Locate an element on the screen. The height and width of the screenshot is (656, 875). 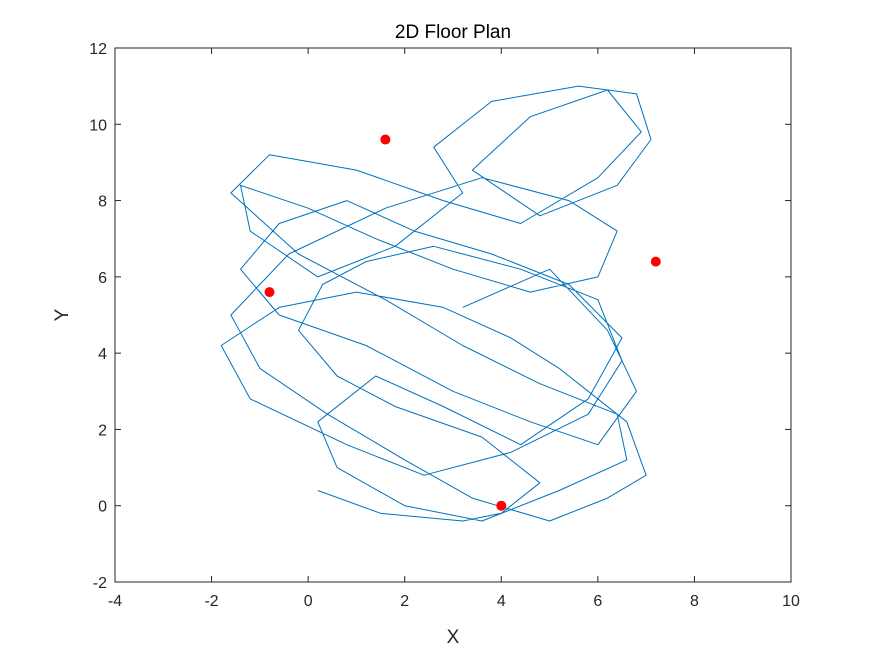
x-tick-label: 6 is located at coordinates (597, 601).